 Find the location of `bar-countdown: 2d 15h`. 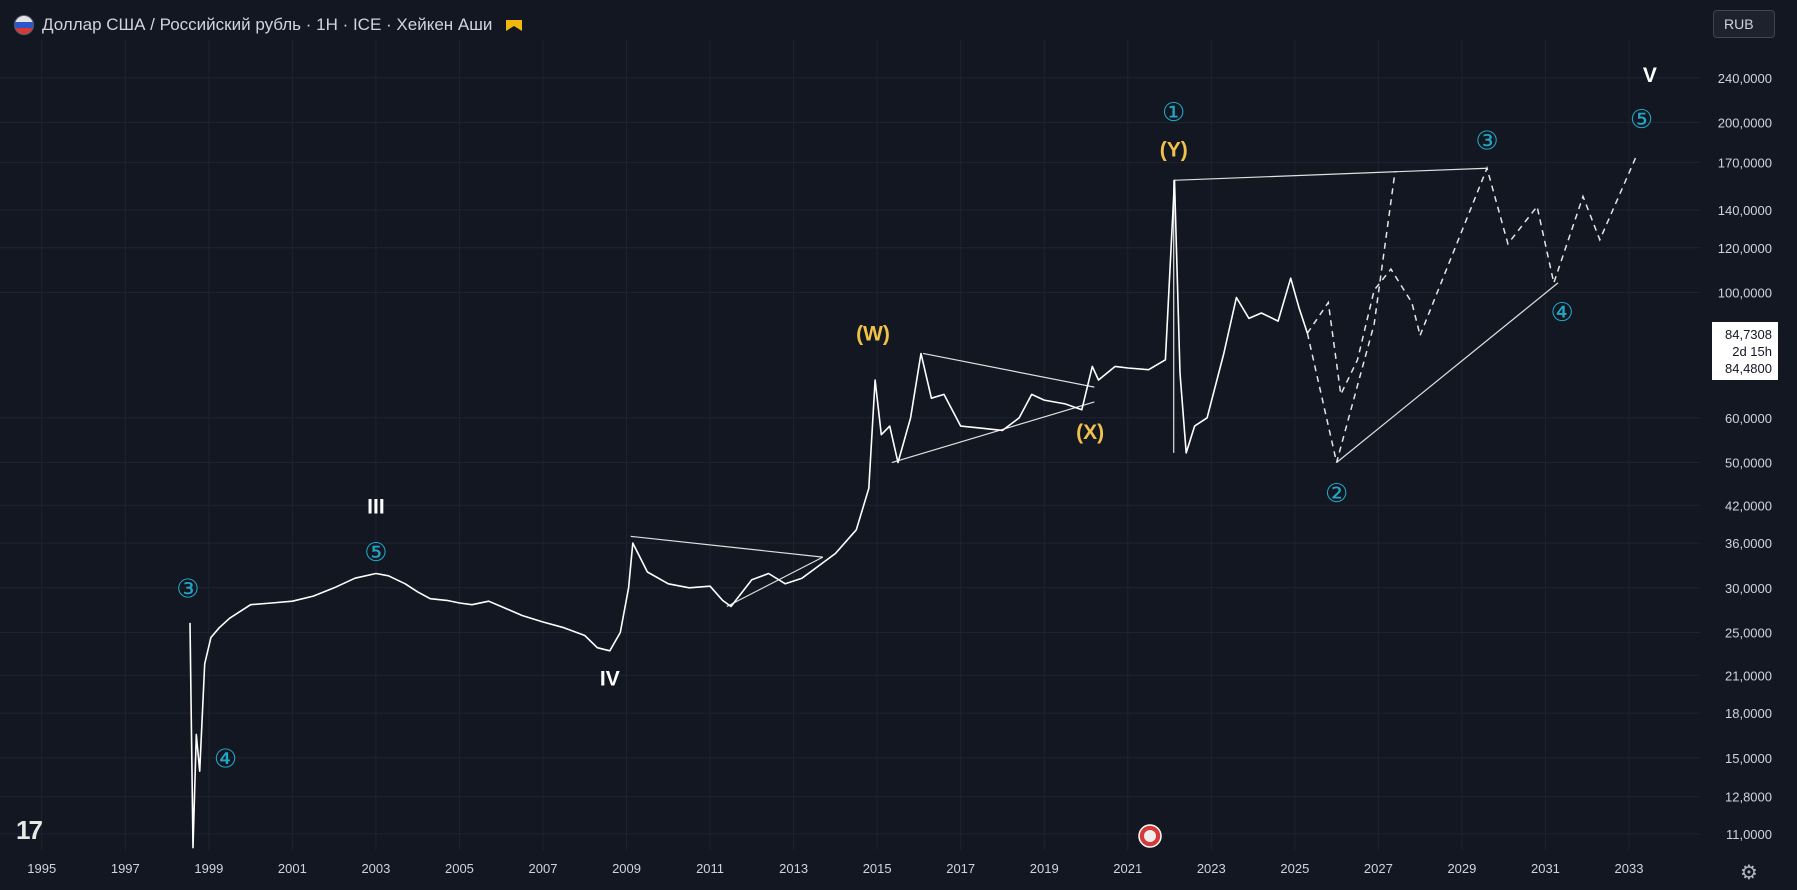

bar-countdown: 2d 15h is located at coordinates (1752, 351).